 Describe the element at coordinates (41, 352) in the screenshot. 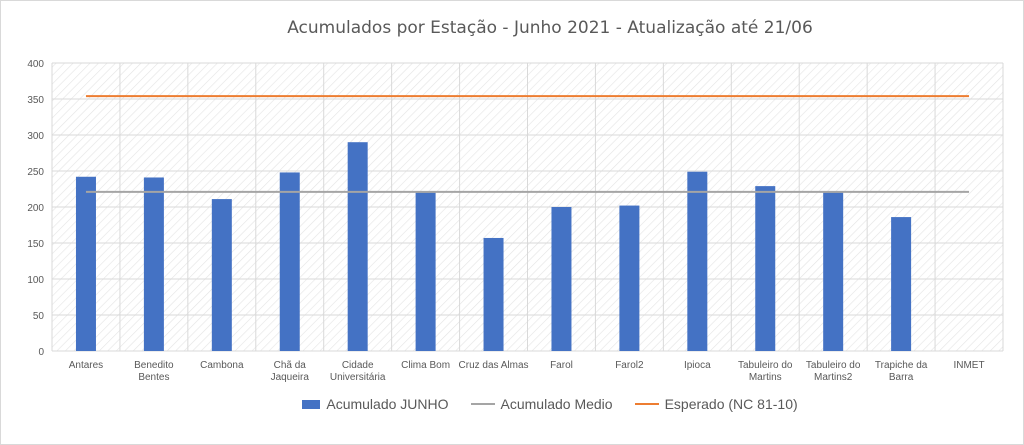

I see `y-tick-label: 0` at that location.